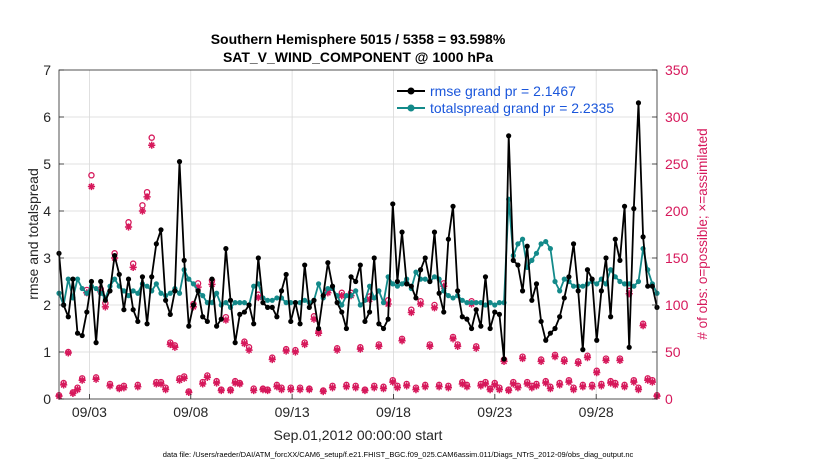 Image resolution: width=830 pixels, height=470 pixels. I want to click on y-tick-label: 3, so click(47, 258).